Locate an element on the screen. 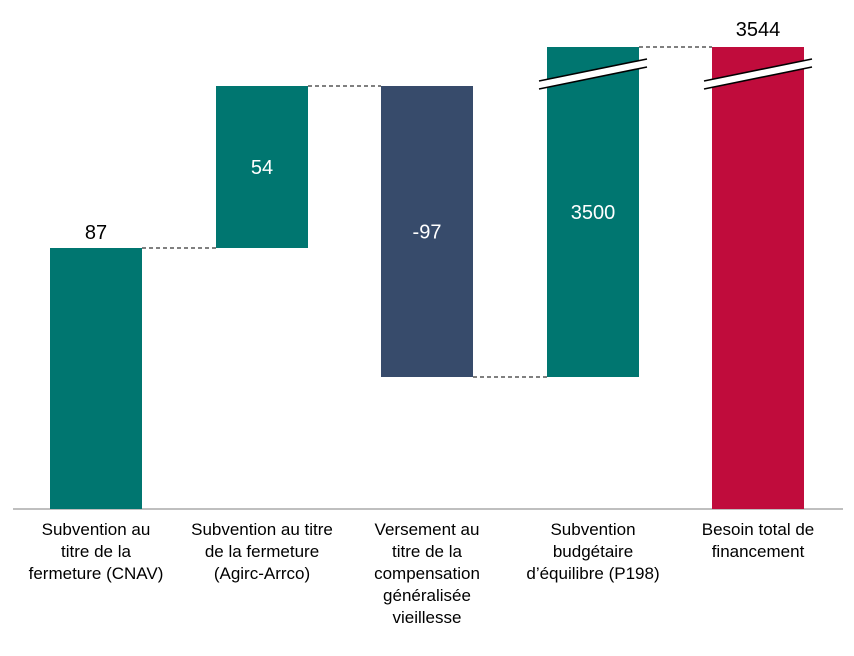 This screenshot has height=656, width=854. category-label-line: généralisée is located at coordinates (427, 595).